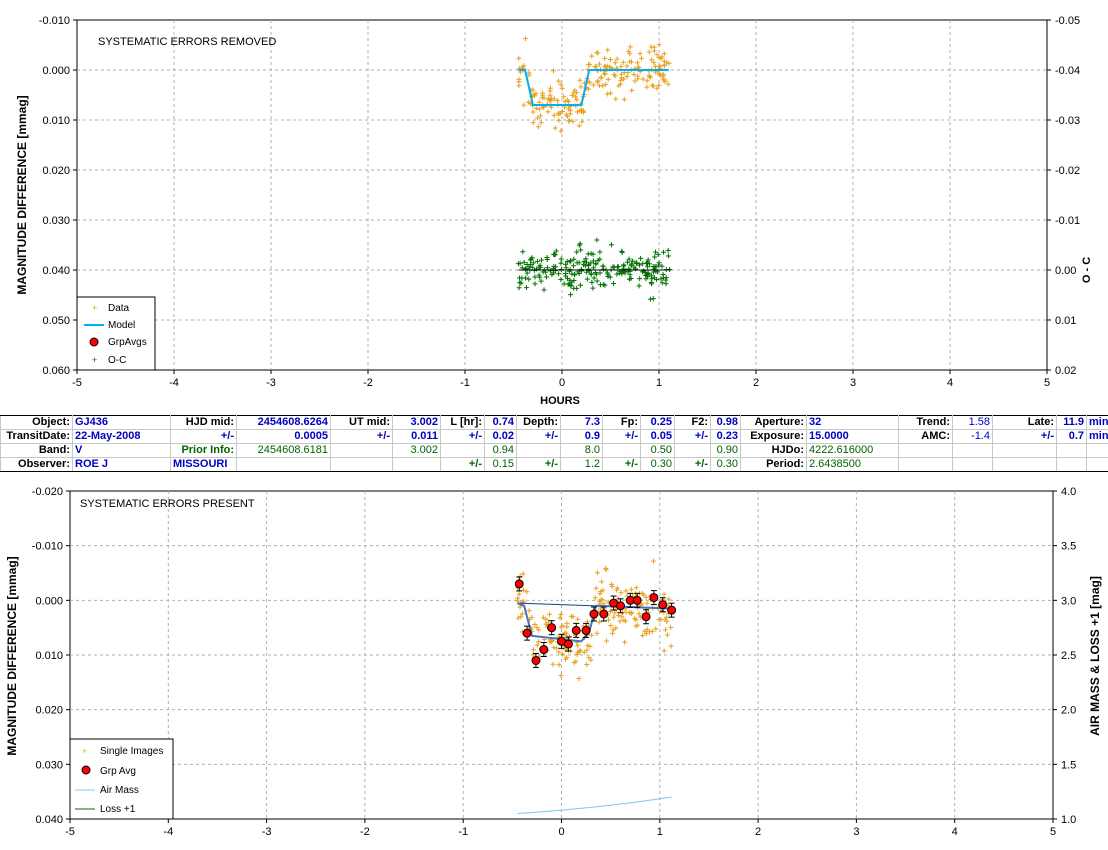  What do you see at coordinates (416, 436) in the screenshot?
I see `ut-err-value: 0.011` at bounding box center [416, 436].